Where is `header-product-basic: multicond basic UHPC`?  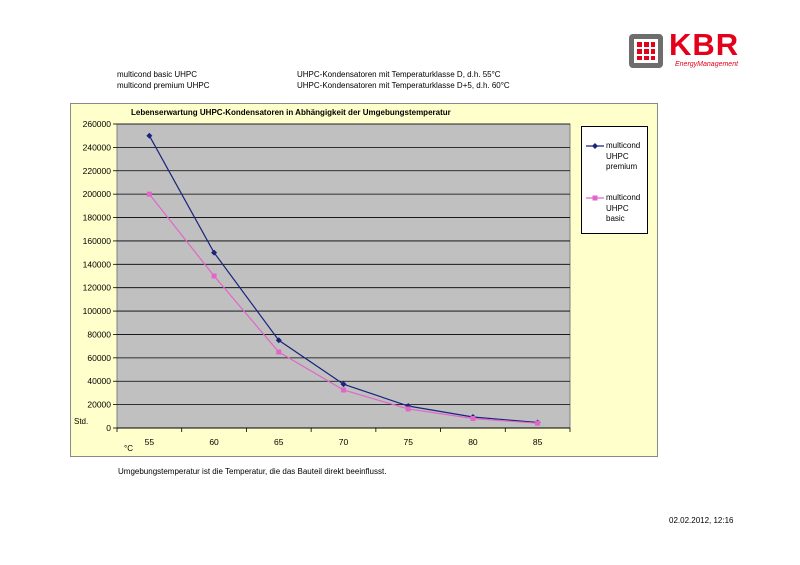 header-product-basic: multicond basic UHPC is located at coordinates (157, 74).